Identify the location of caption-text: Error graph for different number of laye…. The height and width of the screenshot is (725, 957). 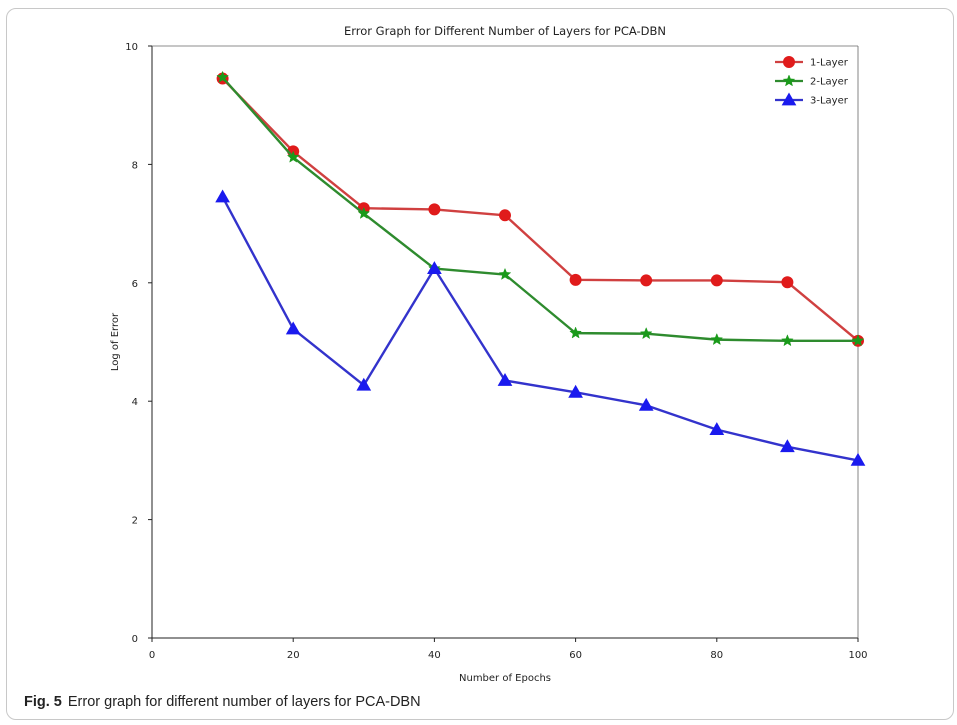
(244, 702).